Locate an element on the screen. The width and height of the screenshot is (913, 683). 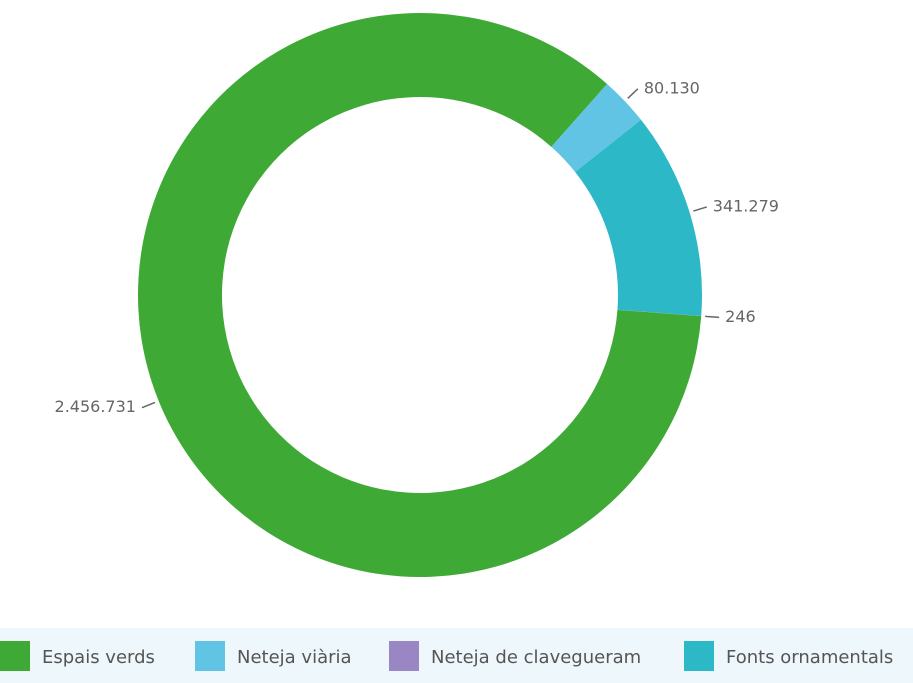
data-label: 2.456.731 is located at coordinates (95, 406).